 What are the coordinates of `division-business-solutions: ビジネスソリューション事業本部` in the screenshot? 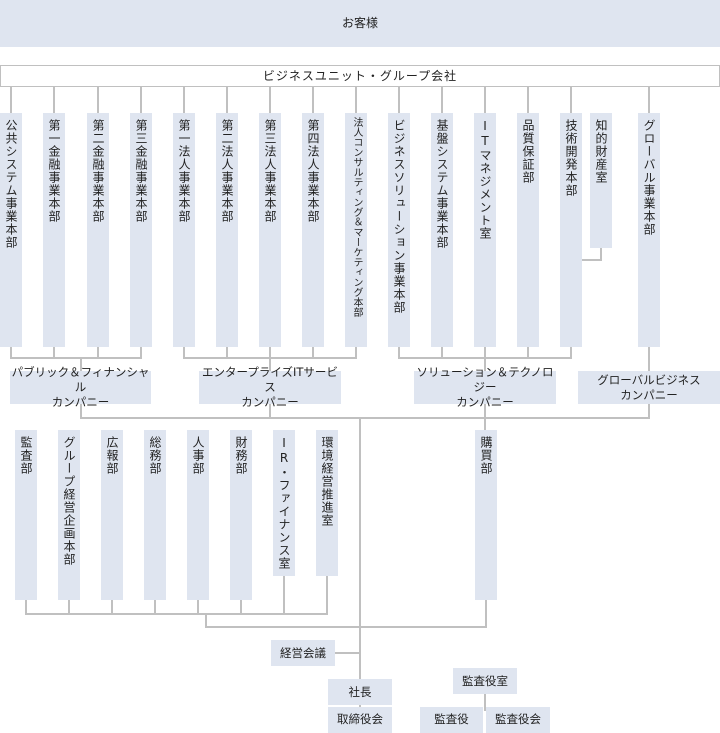 It's located at (399, 230).